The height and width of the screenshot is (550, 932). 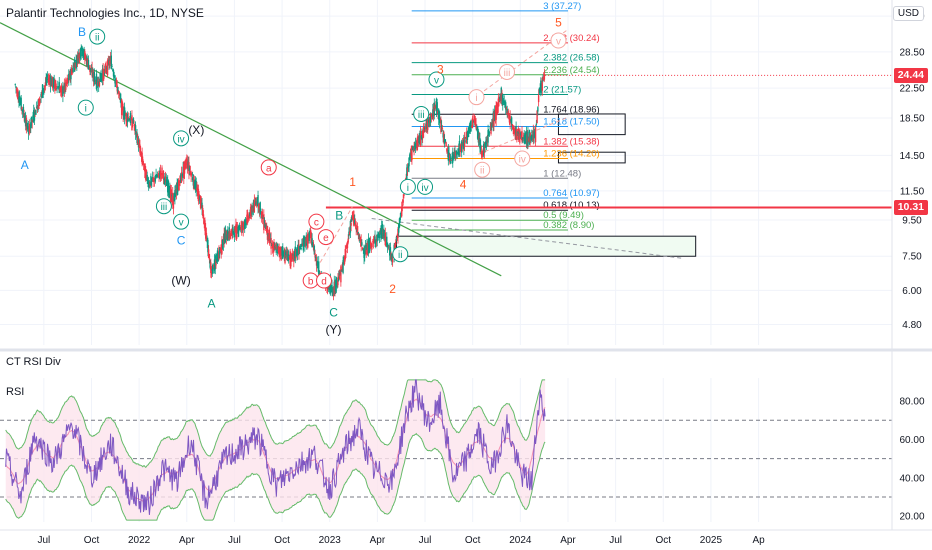 What do you see at coordinates (105, 13) in the screenshot?
I see `chart-title: Palantir Technologies Inc., 1D, NYSE` at bounding box center [105, 13].